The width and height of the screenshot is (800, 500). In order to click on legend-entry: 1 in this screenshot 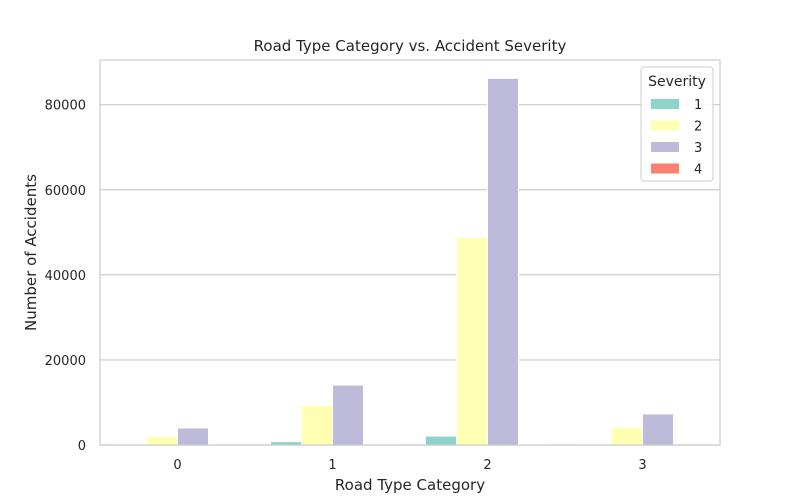, I will do `click(698, 105)`.